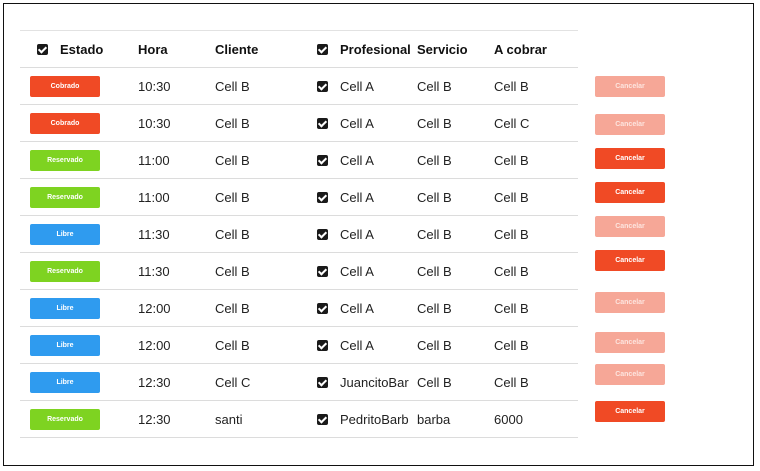 The height and width of the screenshot is (471, 760). Describe the element at coordinates (374, 382) in the screenshot. I see `cell-profesional: JuancitoBar` at that location.